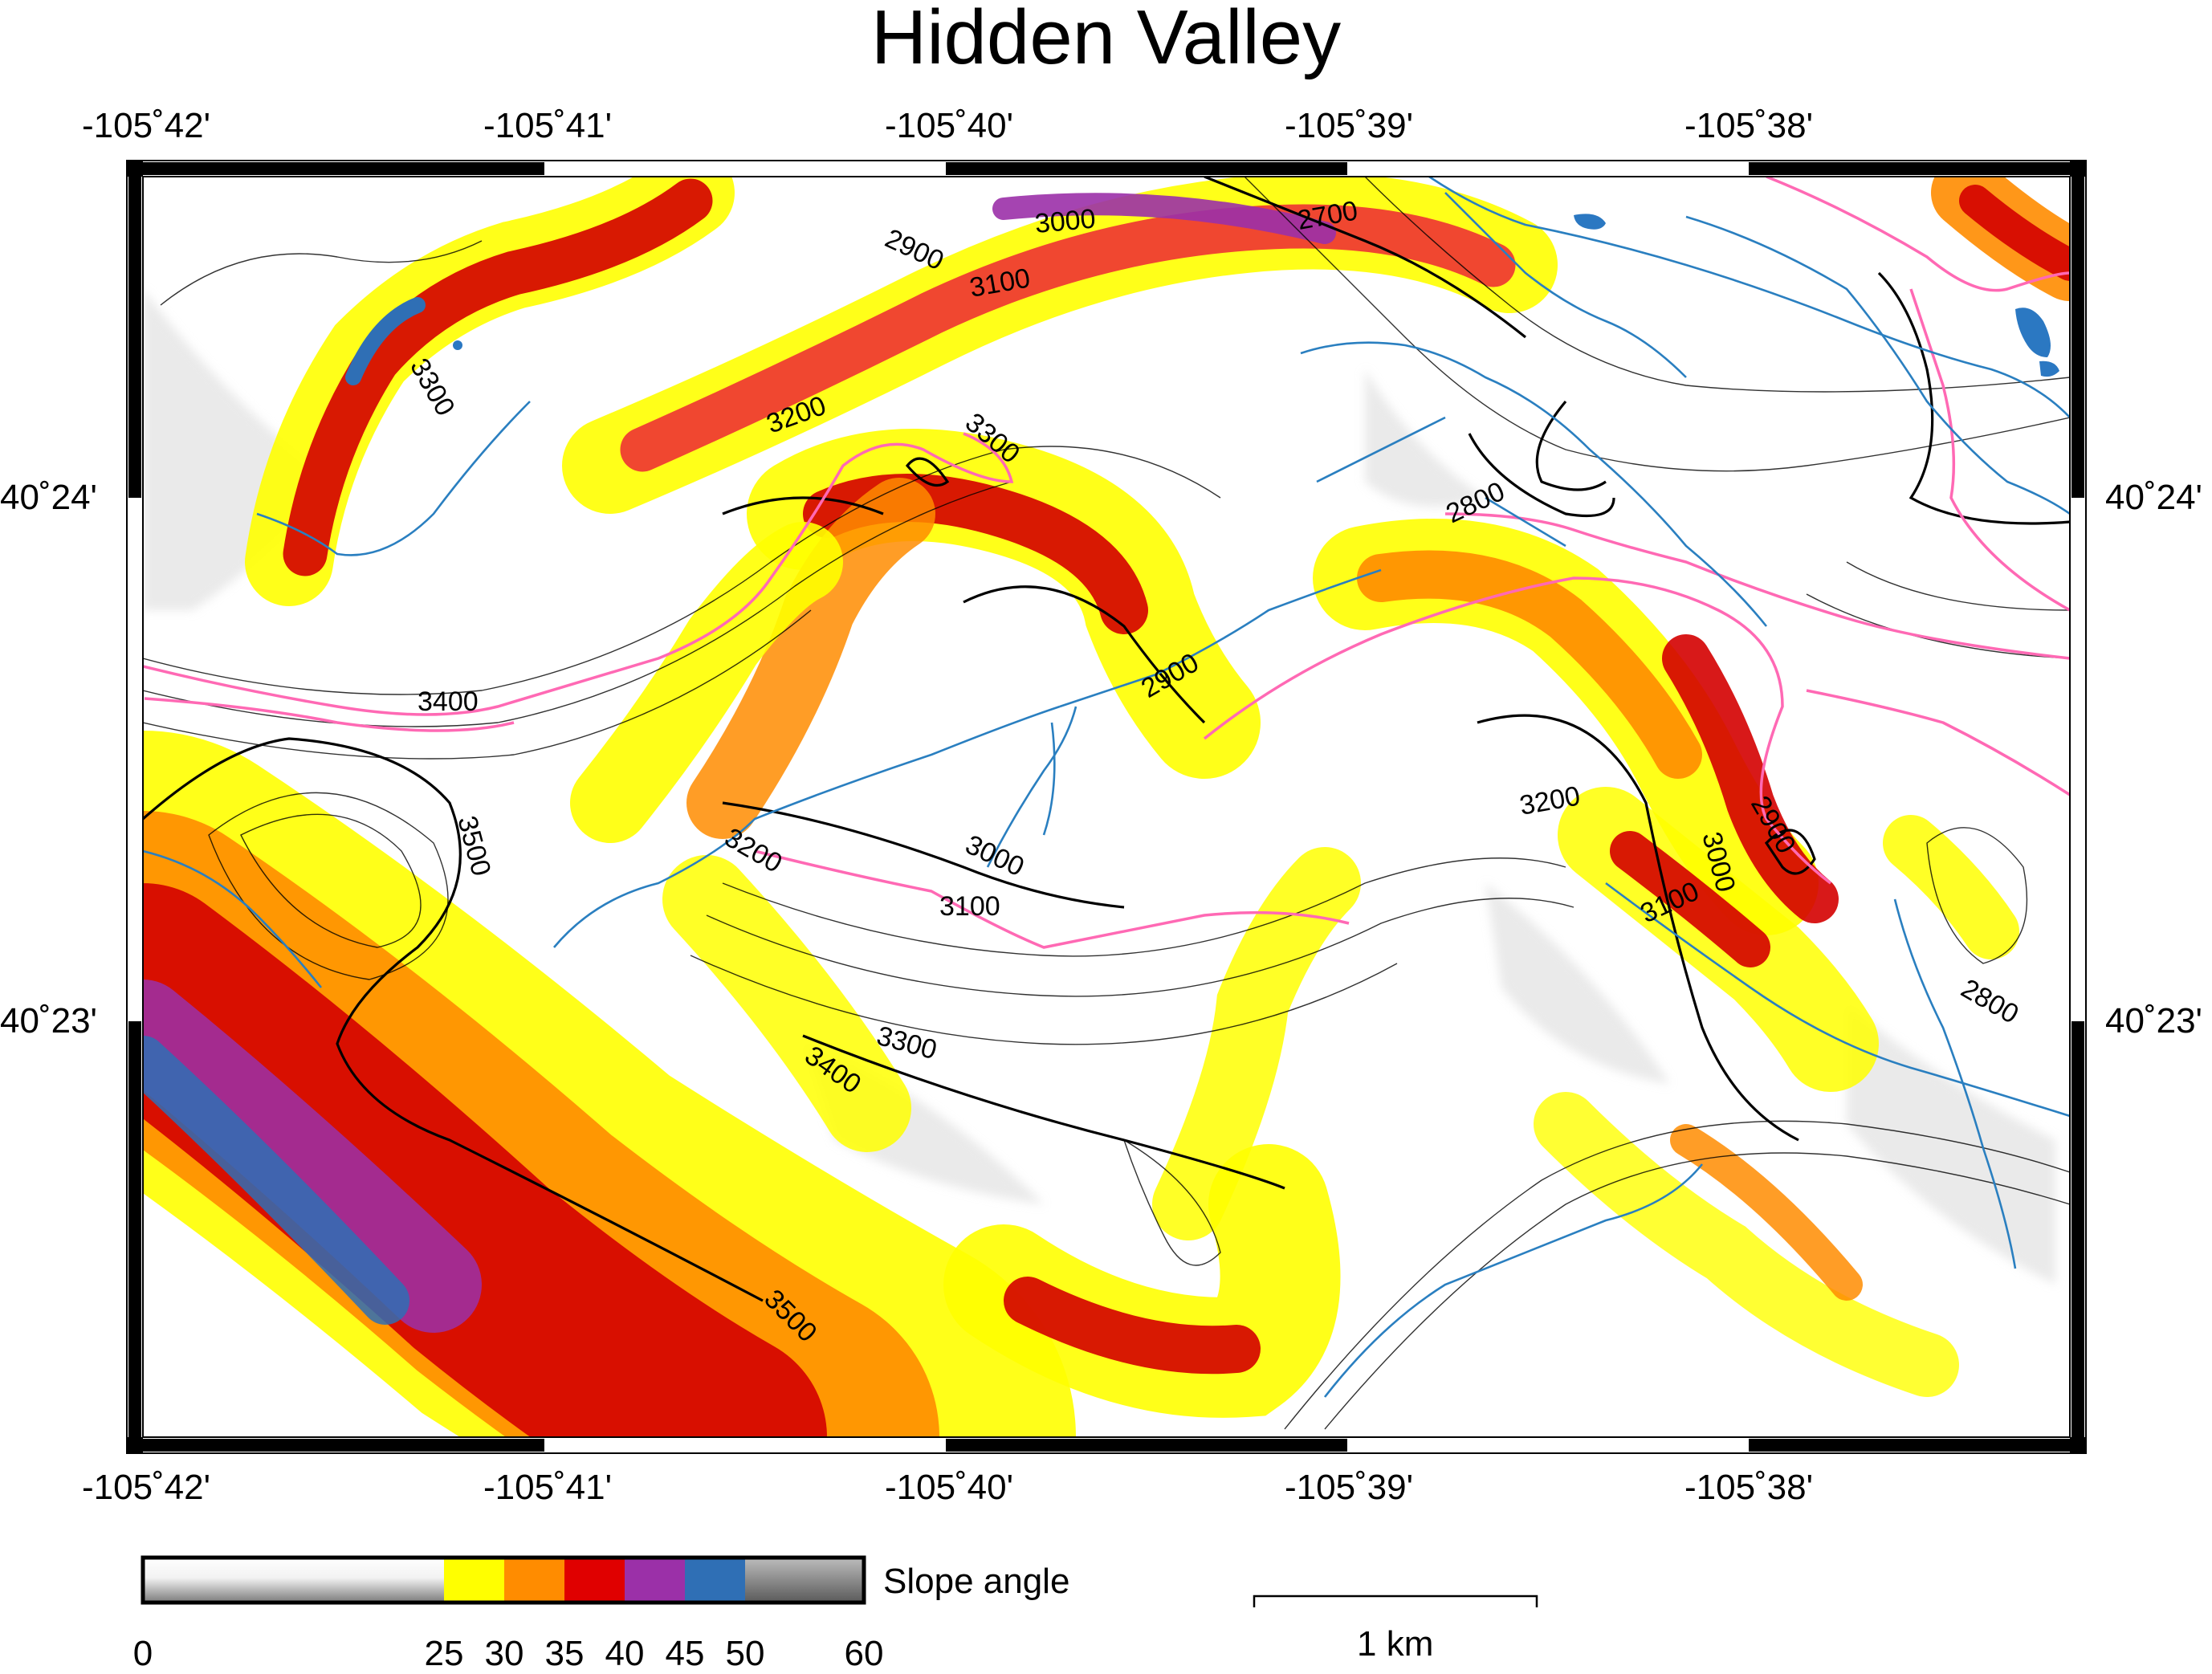  I want to click on colorbar, so click(504, 1580).